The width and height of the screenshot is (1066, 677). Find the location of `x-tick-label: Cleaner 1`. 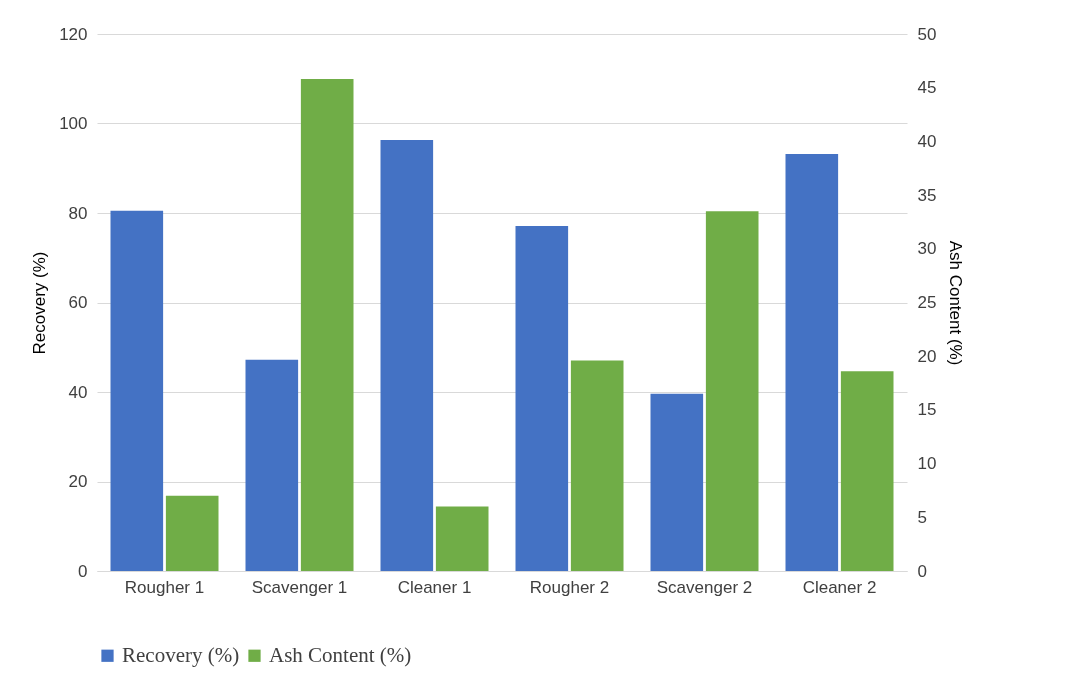

x-tick-label: Cleaner 1 is located at coordinates (434, 587).